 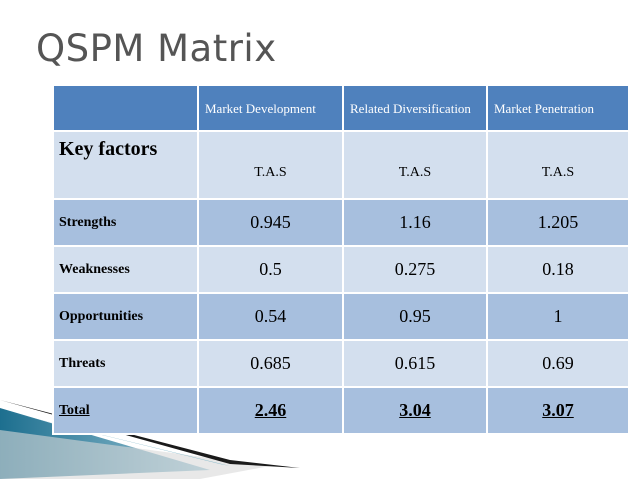 What do you see at coordinates (415, 316) in the screenshot?
I see `cell-value: 0.95` at bounding box center [415, 316].